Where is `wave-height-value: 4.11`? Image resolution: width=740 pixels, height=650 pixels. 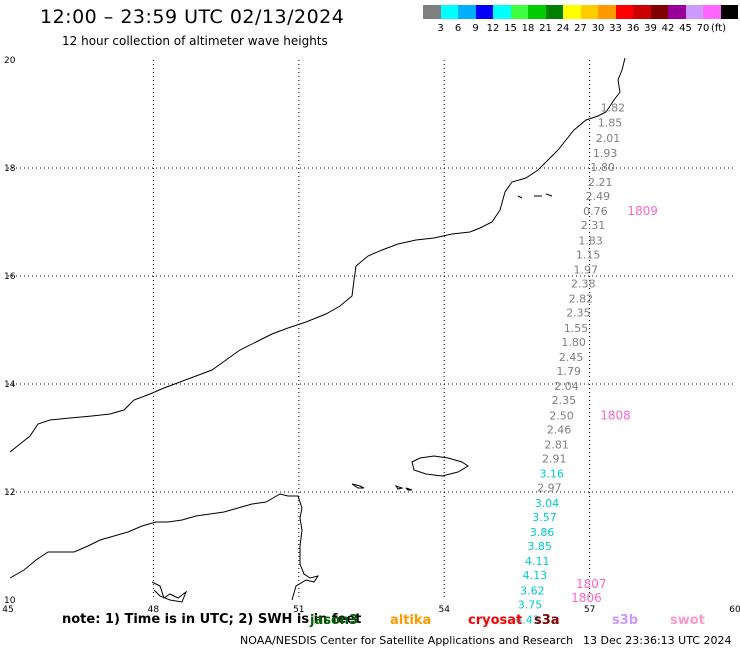
wave-height-value: 4.11 is located at coordinates (537, 561).